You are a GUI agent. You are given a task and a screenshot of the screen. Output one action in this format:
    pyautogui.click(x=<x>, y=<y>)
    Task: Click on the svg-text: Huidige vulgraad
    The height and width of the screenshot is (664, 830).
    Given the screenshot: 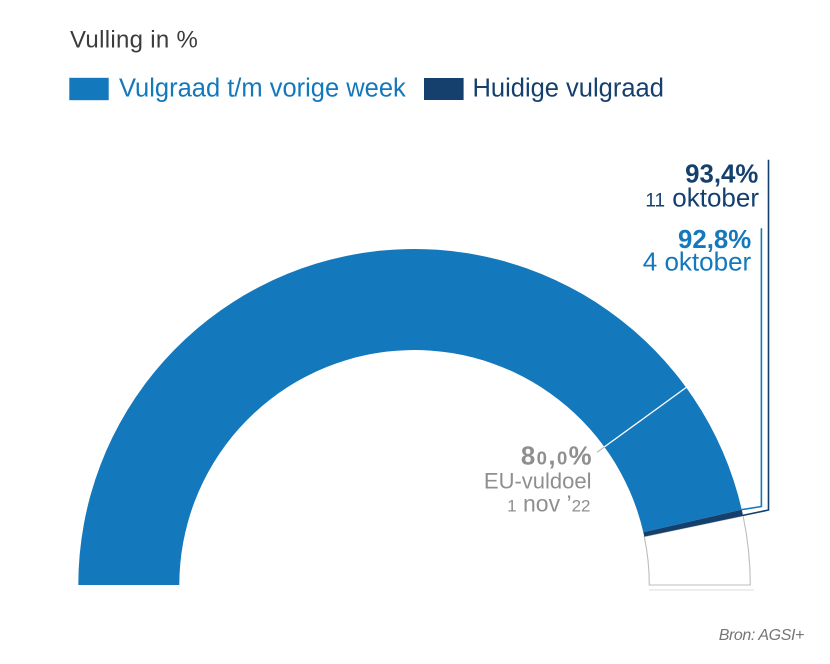 What is the action you would take?
    pyautogui.click(x=568, y=89)
    